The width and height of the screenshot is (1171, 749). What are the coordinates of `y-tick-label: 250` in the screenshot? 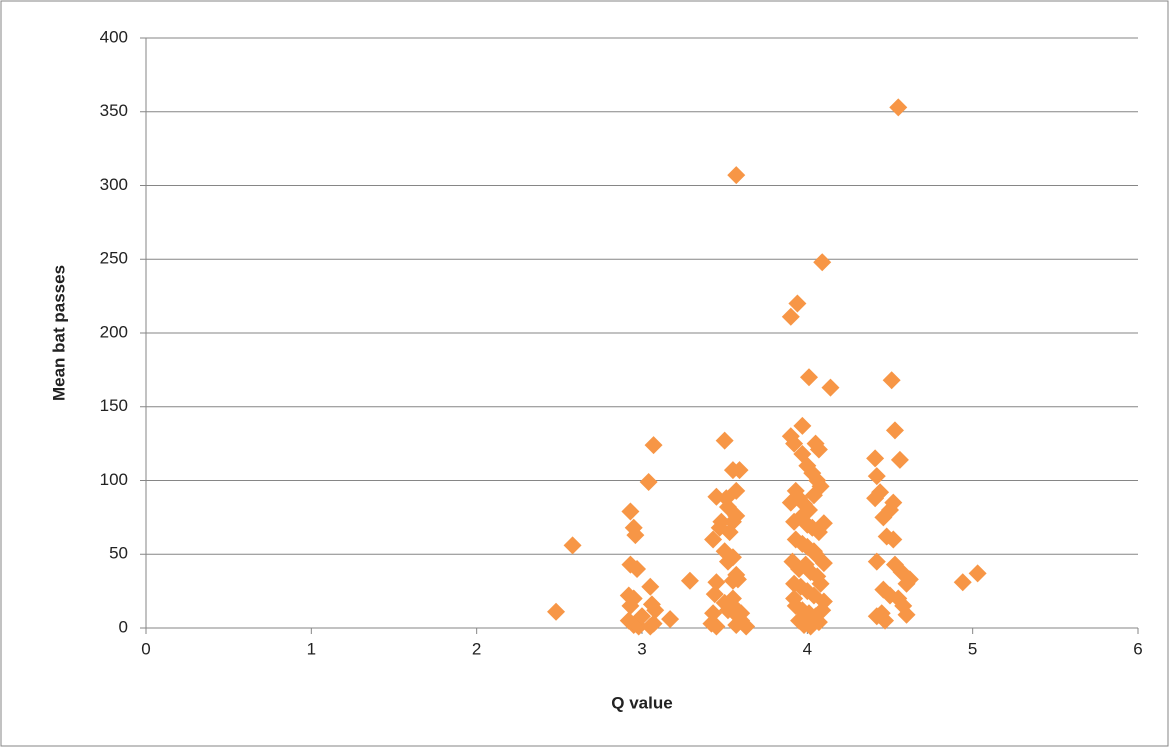 It's located at (114, 258).